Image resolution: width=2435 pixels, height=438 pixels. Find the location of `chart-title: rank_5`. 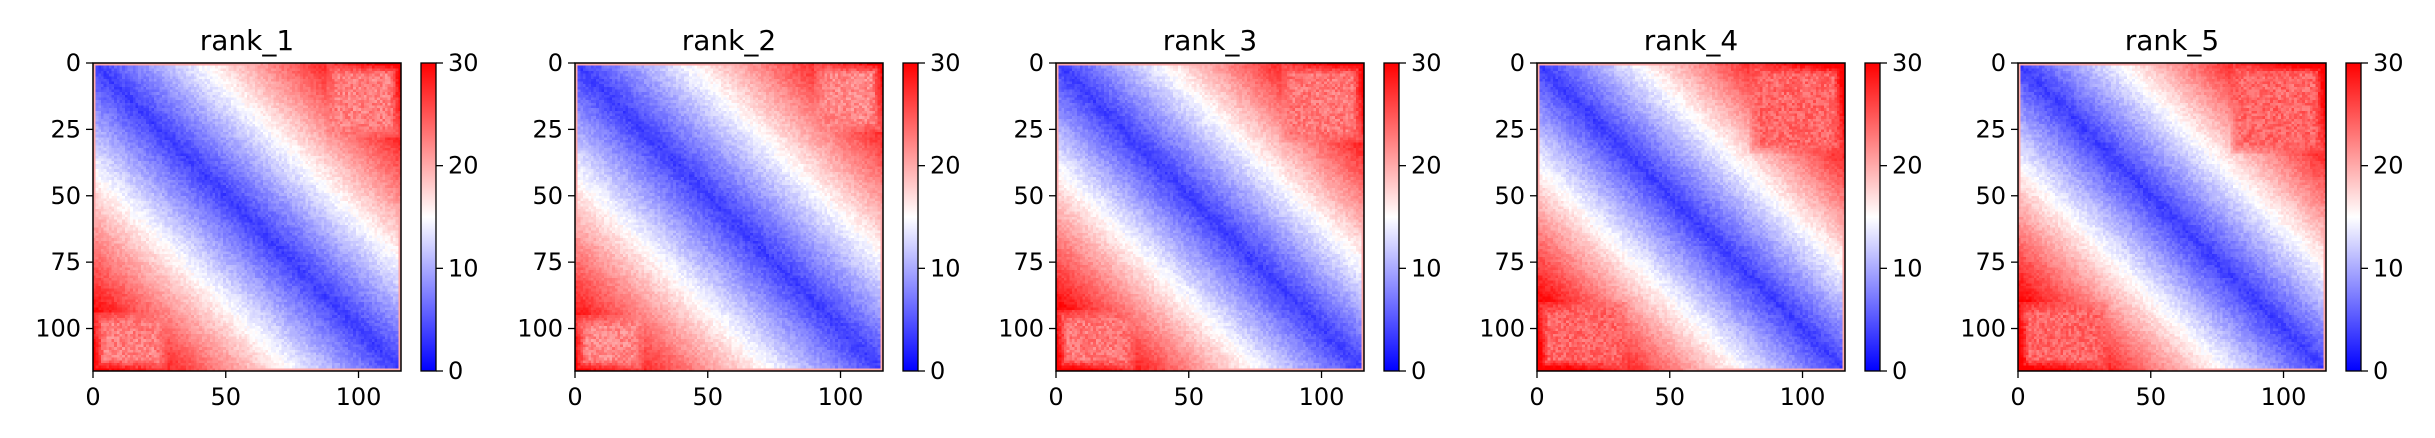

chart-title: rank_5 is located at coordinates (2172, 40).